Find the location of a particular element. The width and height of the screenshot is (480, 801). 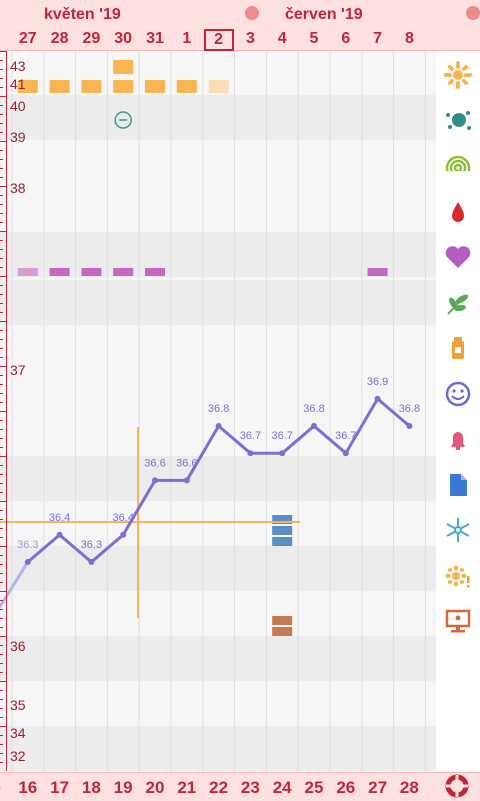

leaf-icon is located at coordinates (458, 303).